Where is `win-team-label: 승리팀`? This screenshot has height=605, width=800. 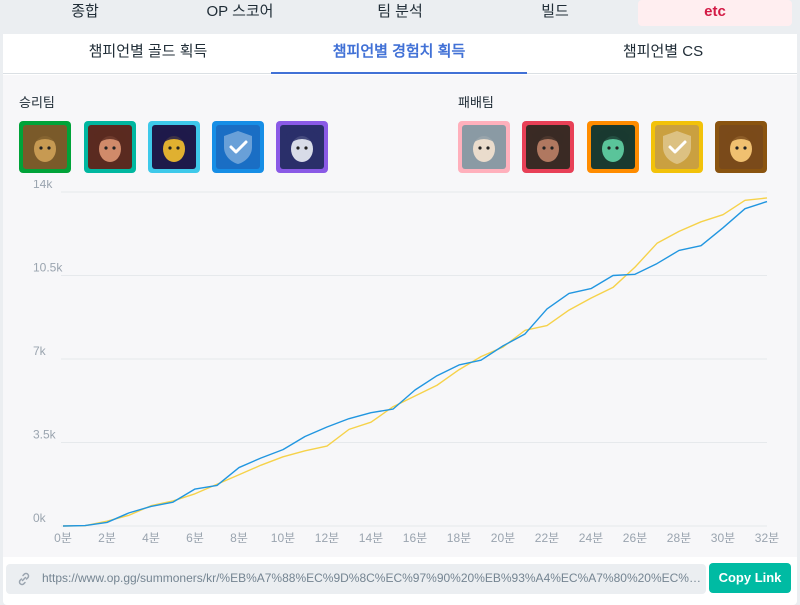
win-team-label: 승리팀 is located at coordinates (37, 102).